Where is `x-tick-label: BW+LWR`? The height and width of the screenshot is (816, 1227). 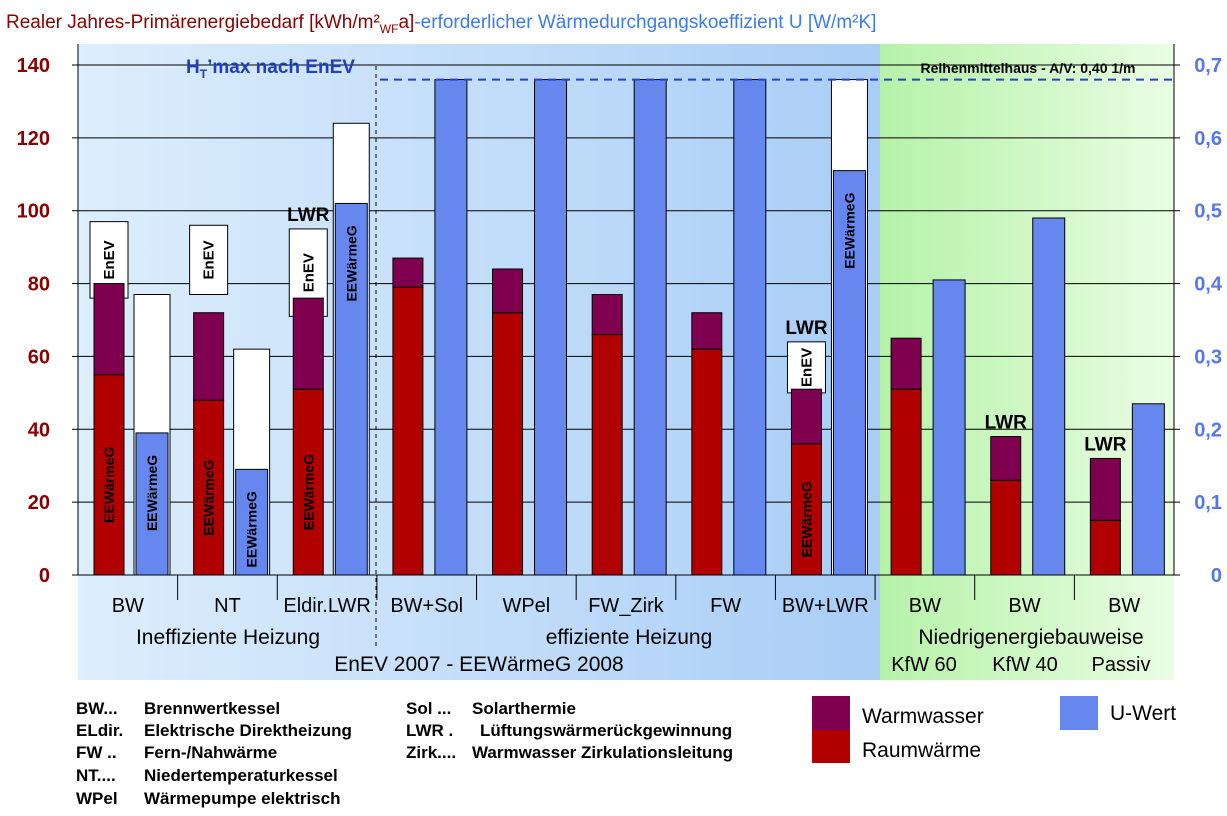 x-tick-label: BW+LWR is located at coordinates (825, 606).